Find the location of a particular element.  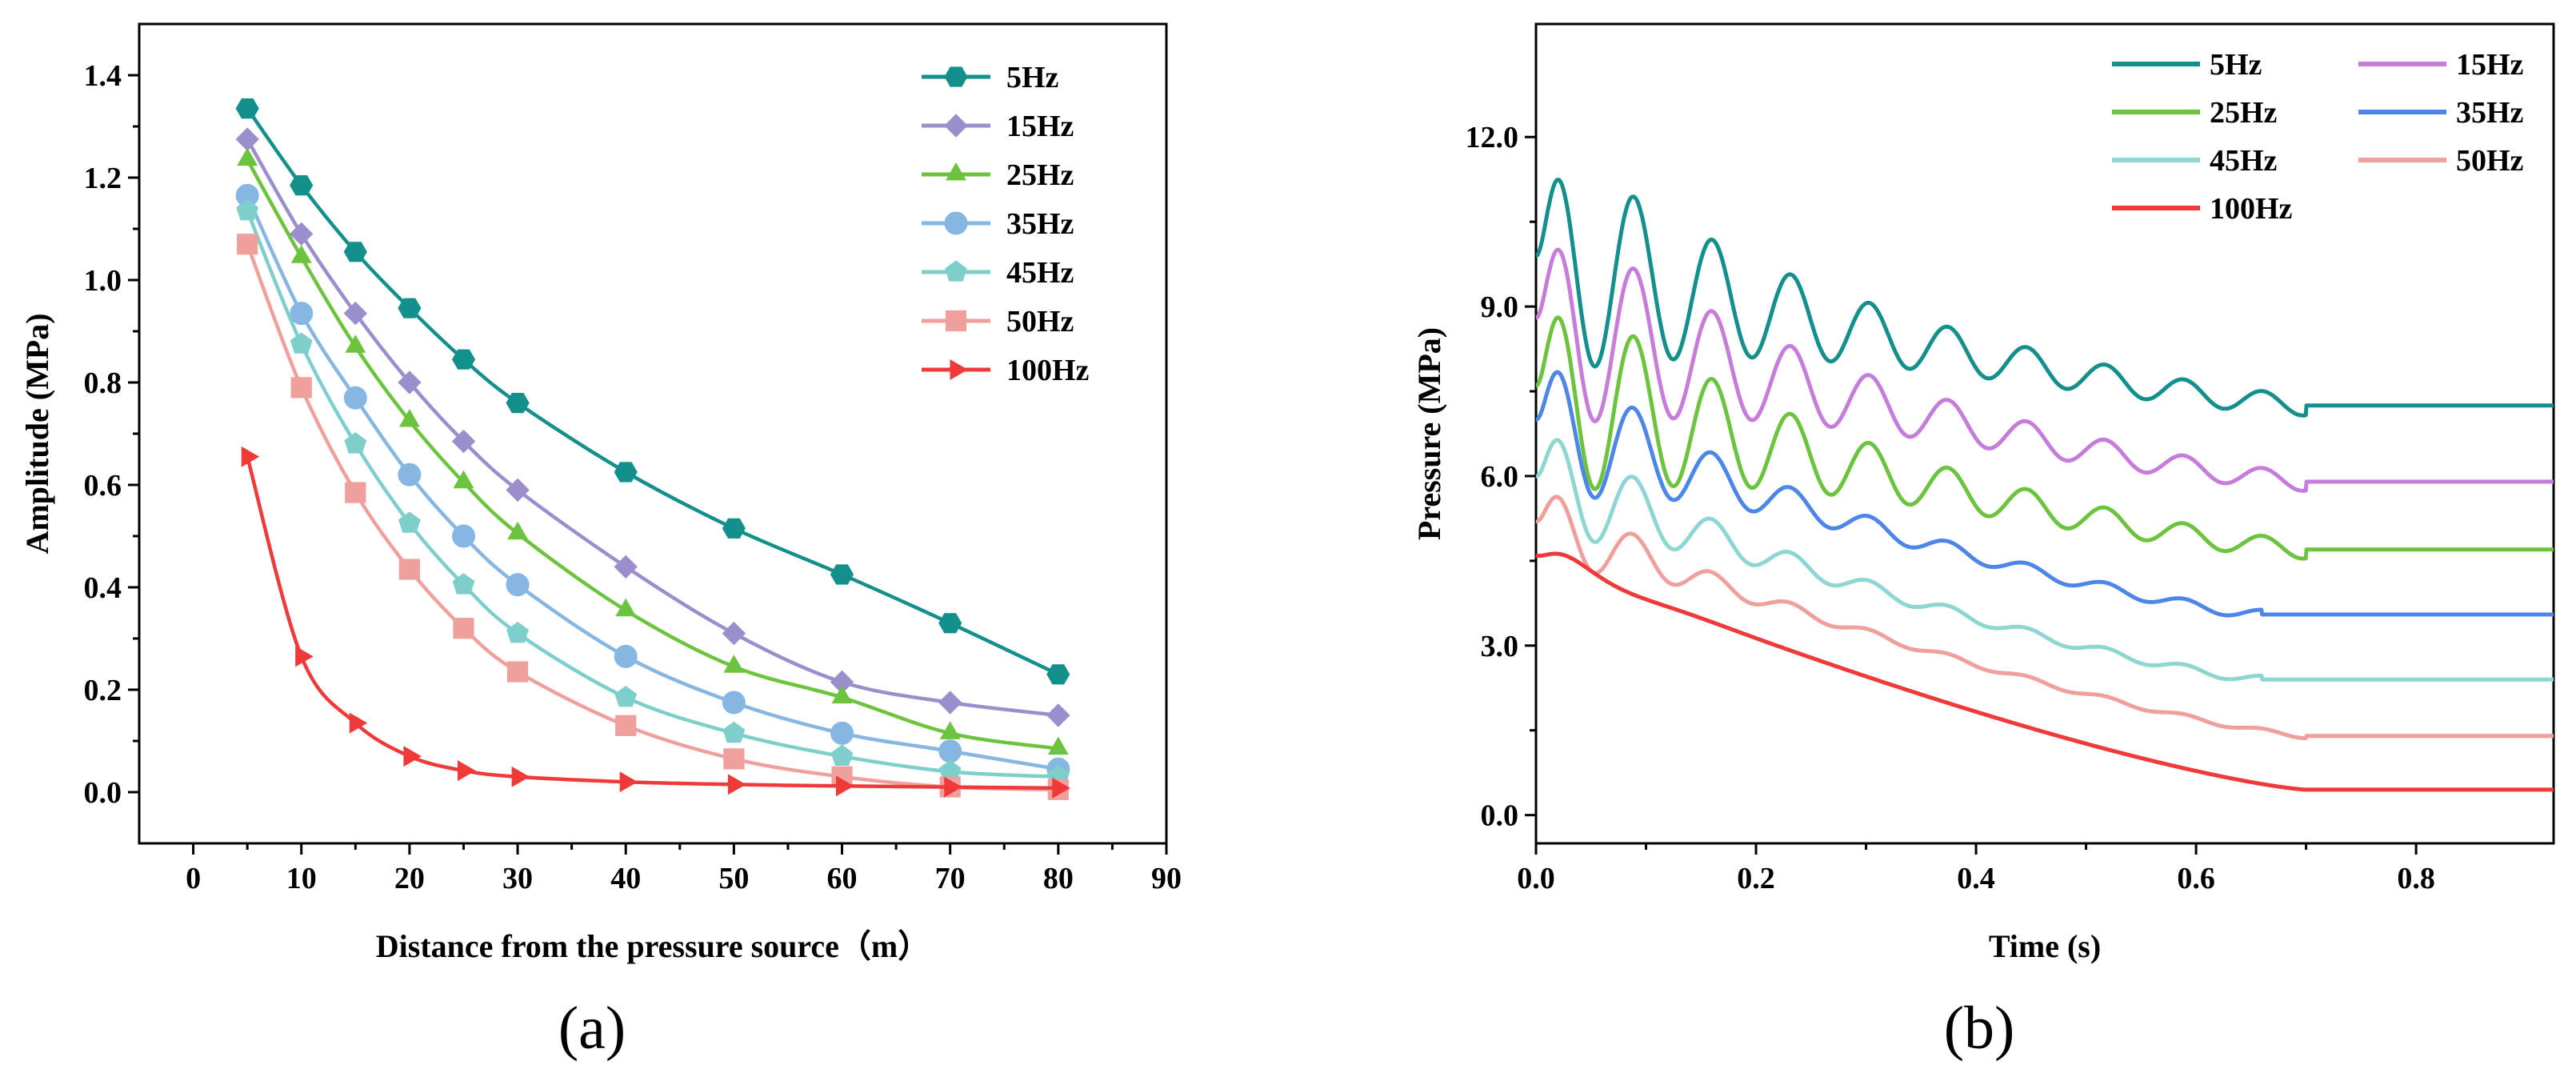

chart-b-legend-45hz: 45Hz is located at coordinates (2195, 161).